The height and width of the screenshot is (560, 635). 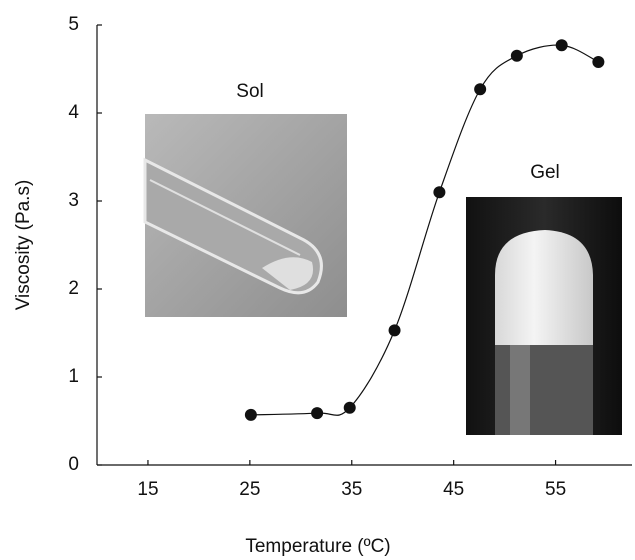 What do you see at coordinates (245, 215) in the screenshot?
I see `sol-photo` at bounding box center [245, 215].